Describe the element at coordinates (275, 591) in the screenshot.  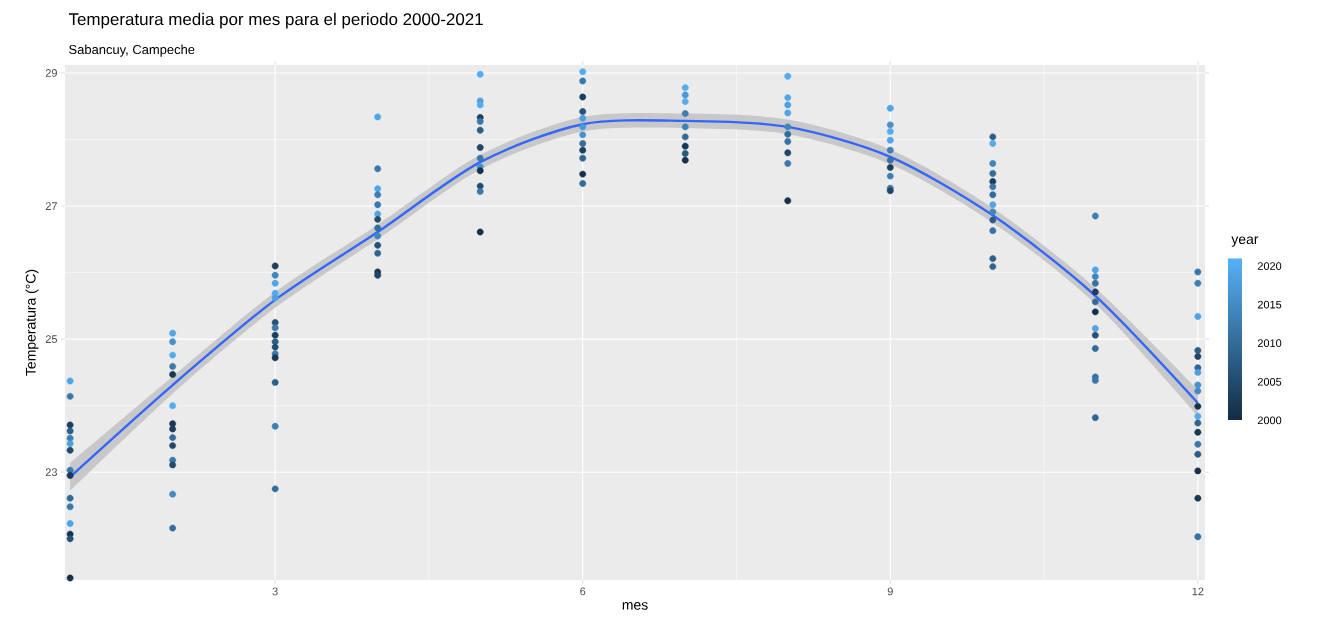
I see `x-tick-label: 3` at that location.